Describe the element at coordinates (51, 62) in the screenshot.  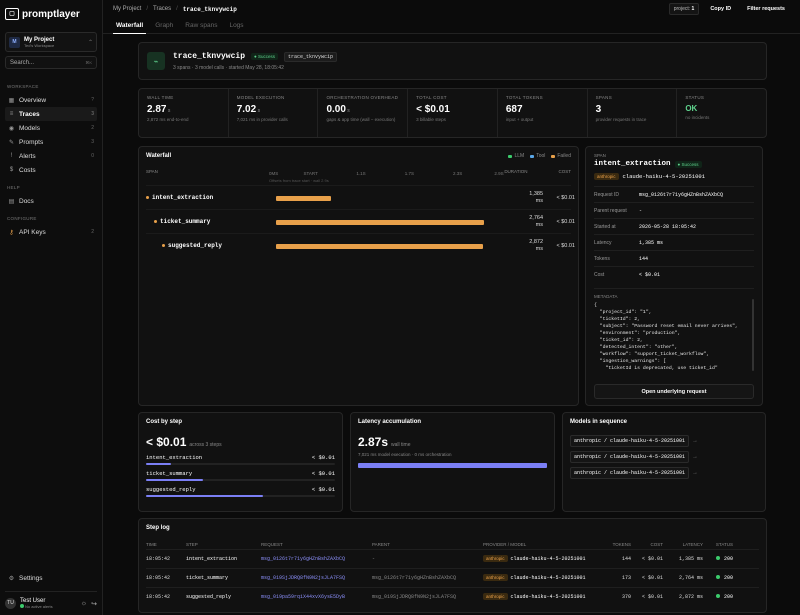
I see `search-input: Search... ⌘K` at that location.